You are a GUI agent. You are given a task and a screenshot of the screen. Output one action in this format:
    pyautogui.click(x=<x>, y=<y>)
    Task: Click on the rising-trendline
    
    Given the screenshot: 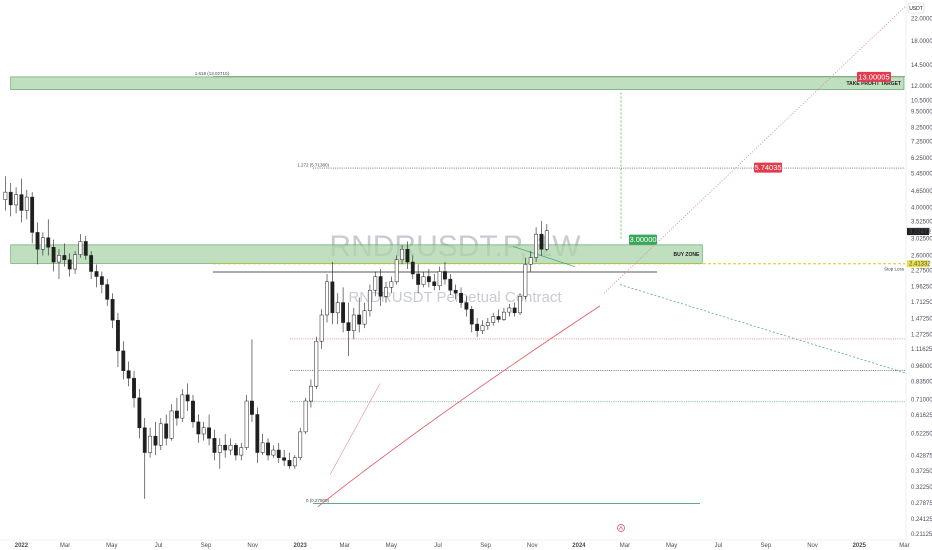 What is the action you would take?
    pyautogui.click(x=355, y=429)
    